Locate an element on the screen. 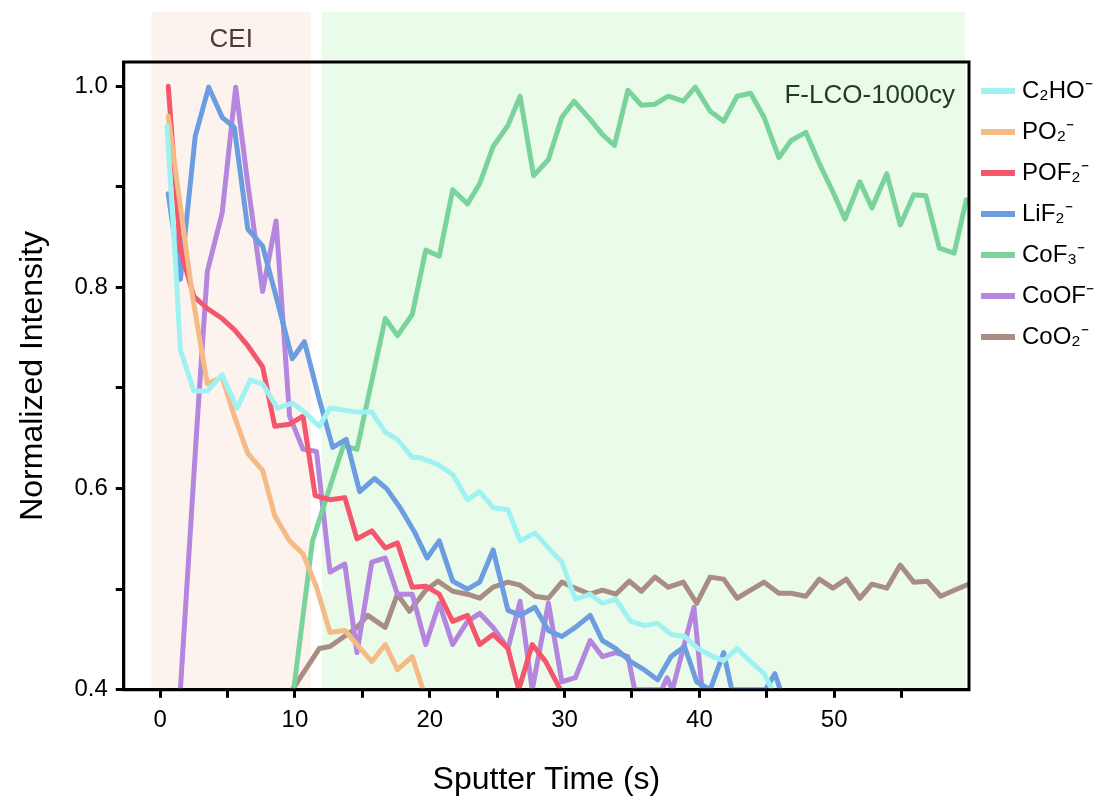 The width and height of the screenshot is (1108, 809). legend-label: LiF₂⁻ is located at coordinates (1047, 212).